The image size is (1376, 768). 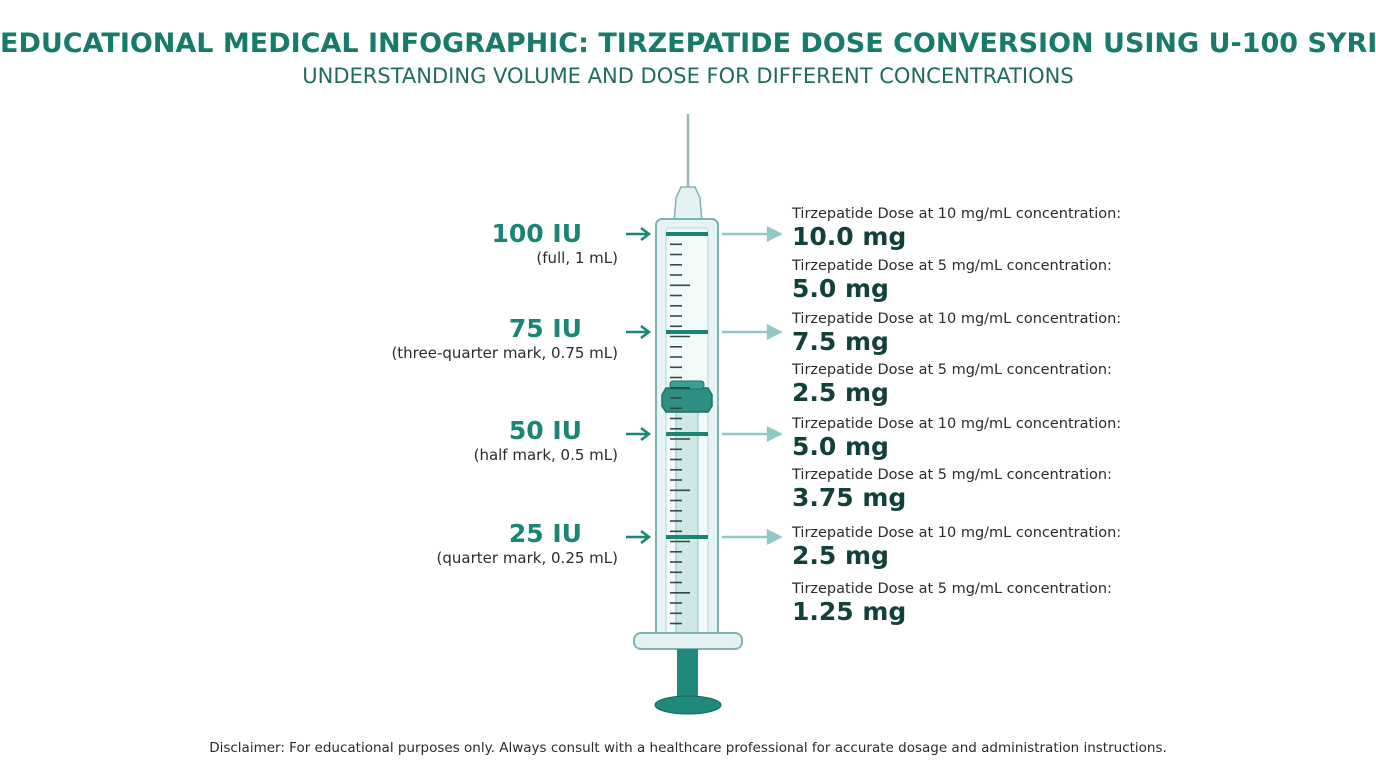 I want to click on dose-value: 7.5 mg, so click(x=840, y=341).